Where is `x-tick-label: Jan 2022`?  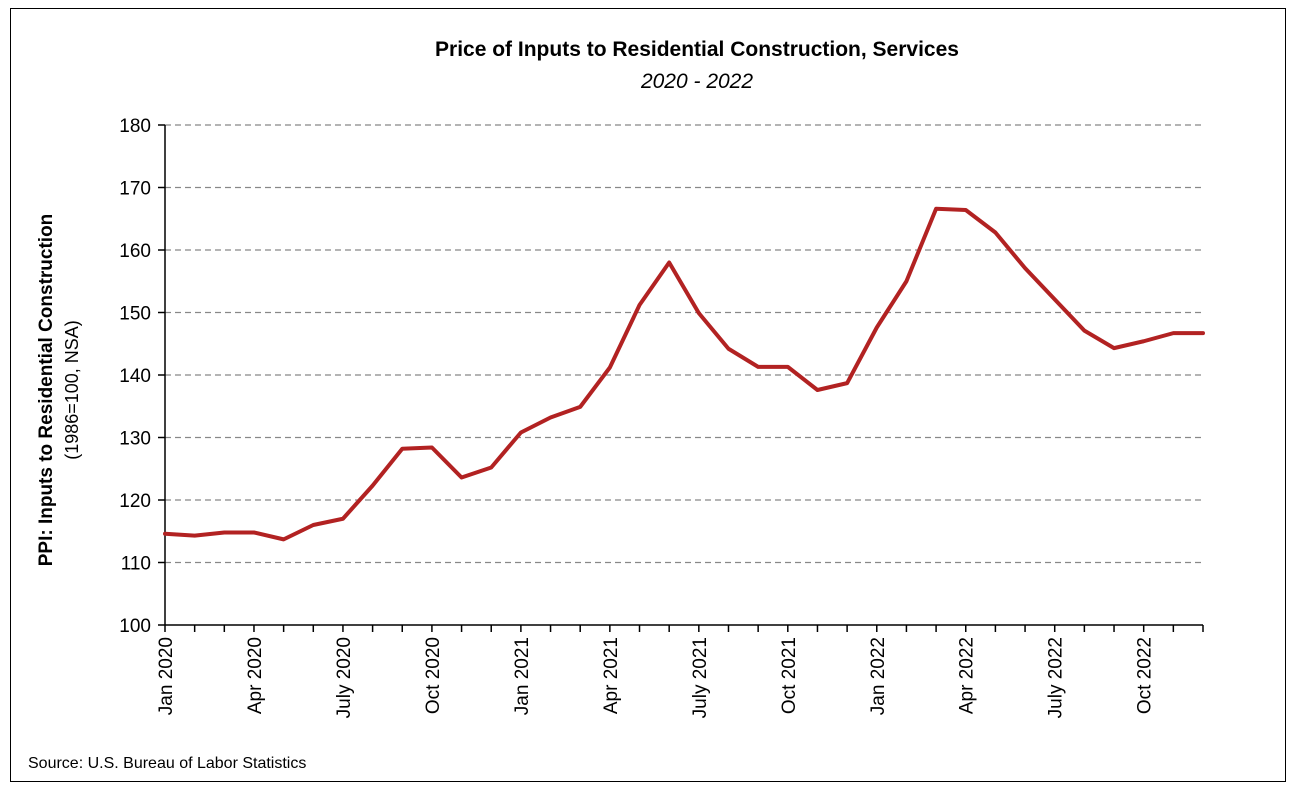 x-tick-label: Jan 2022 is located at coordinates (878, 676).